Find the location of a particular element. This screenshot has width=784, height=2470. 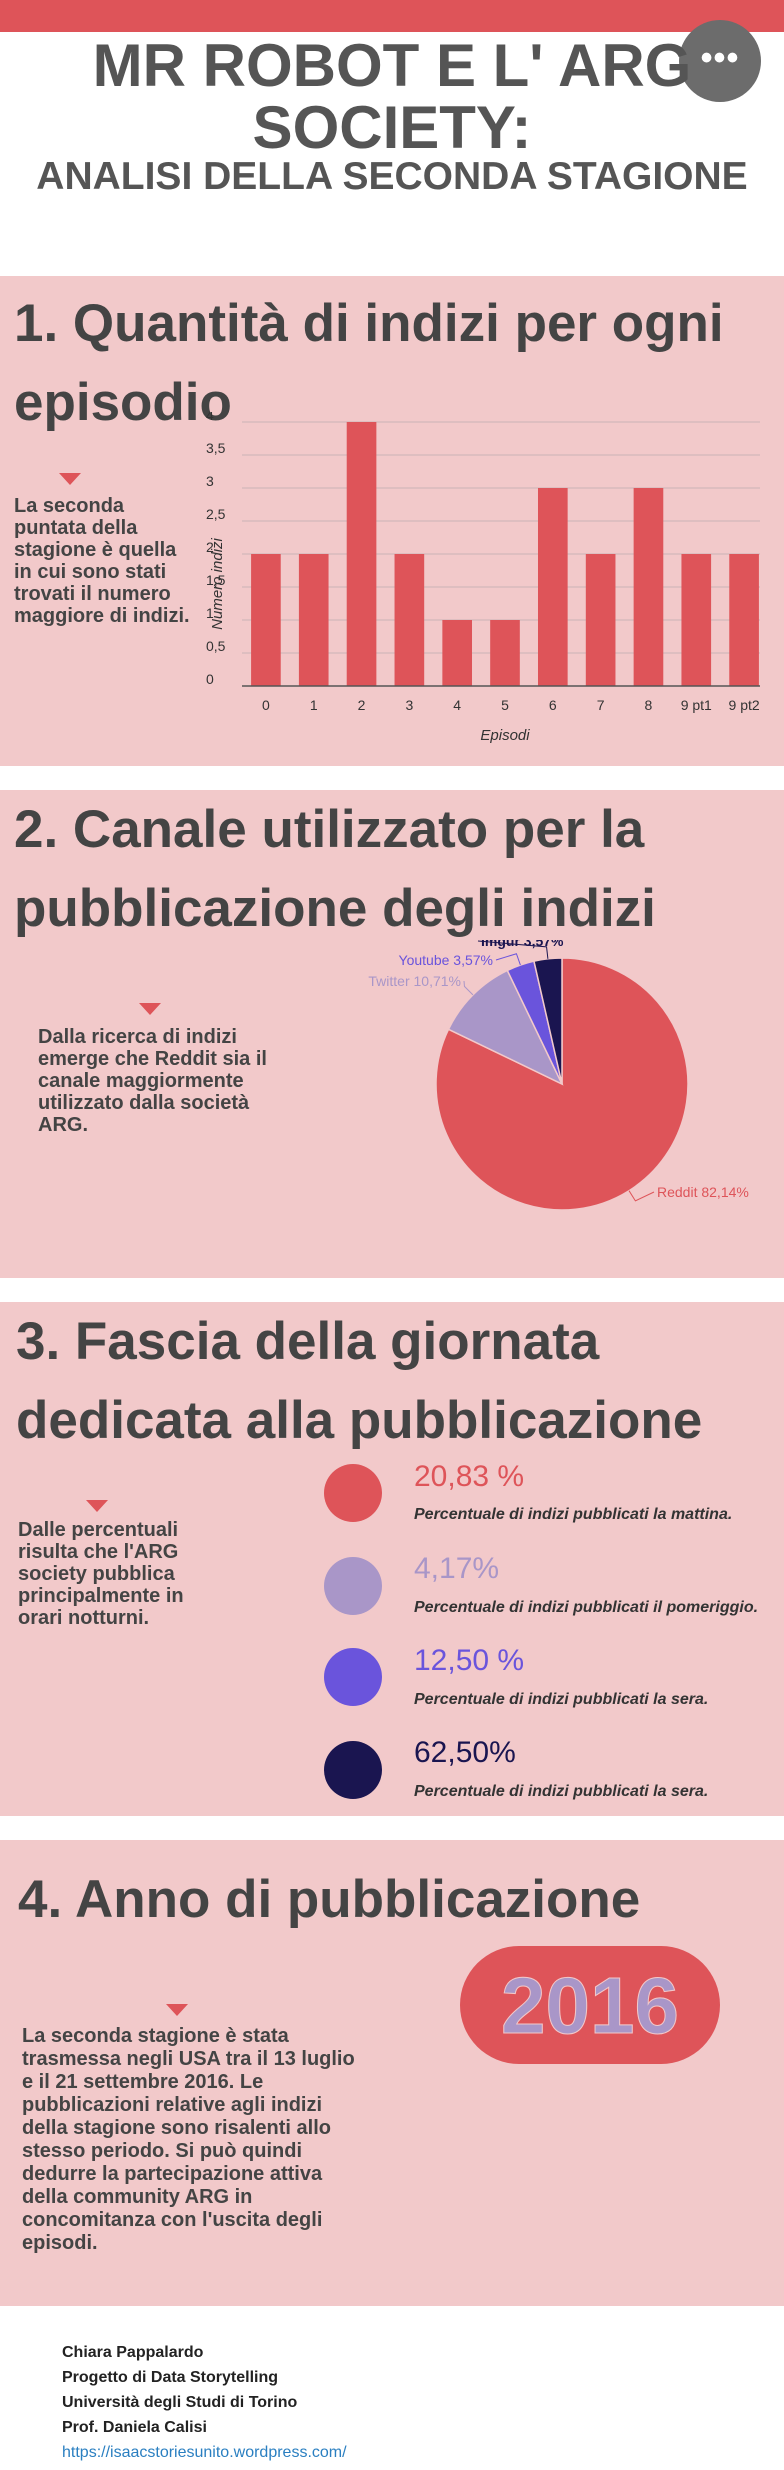

more-options-button: ••• is located at coordinates (720, 61).